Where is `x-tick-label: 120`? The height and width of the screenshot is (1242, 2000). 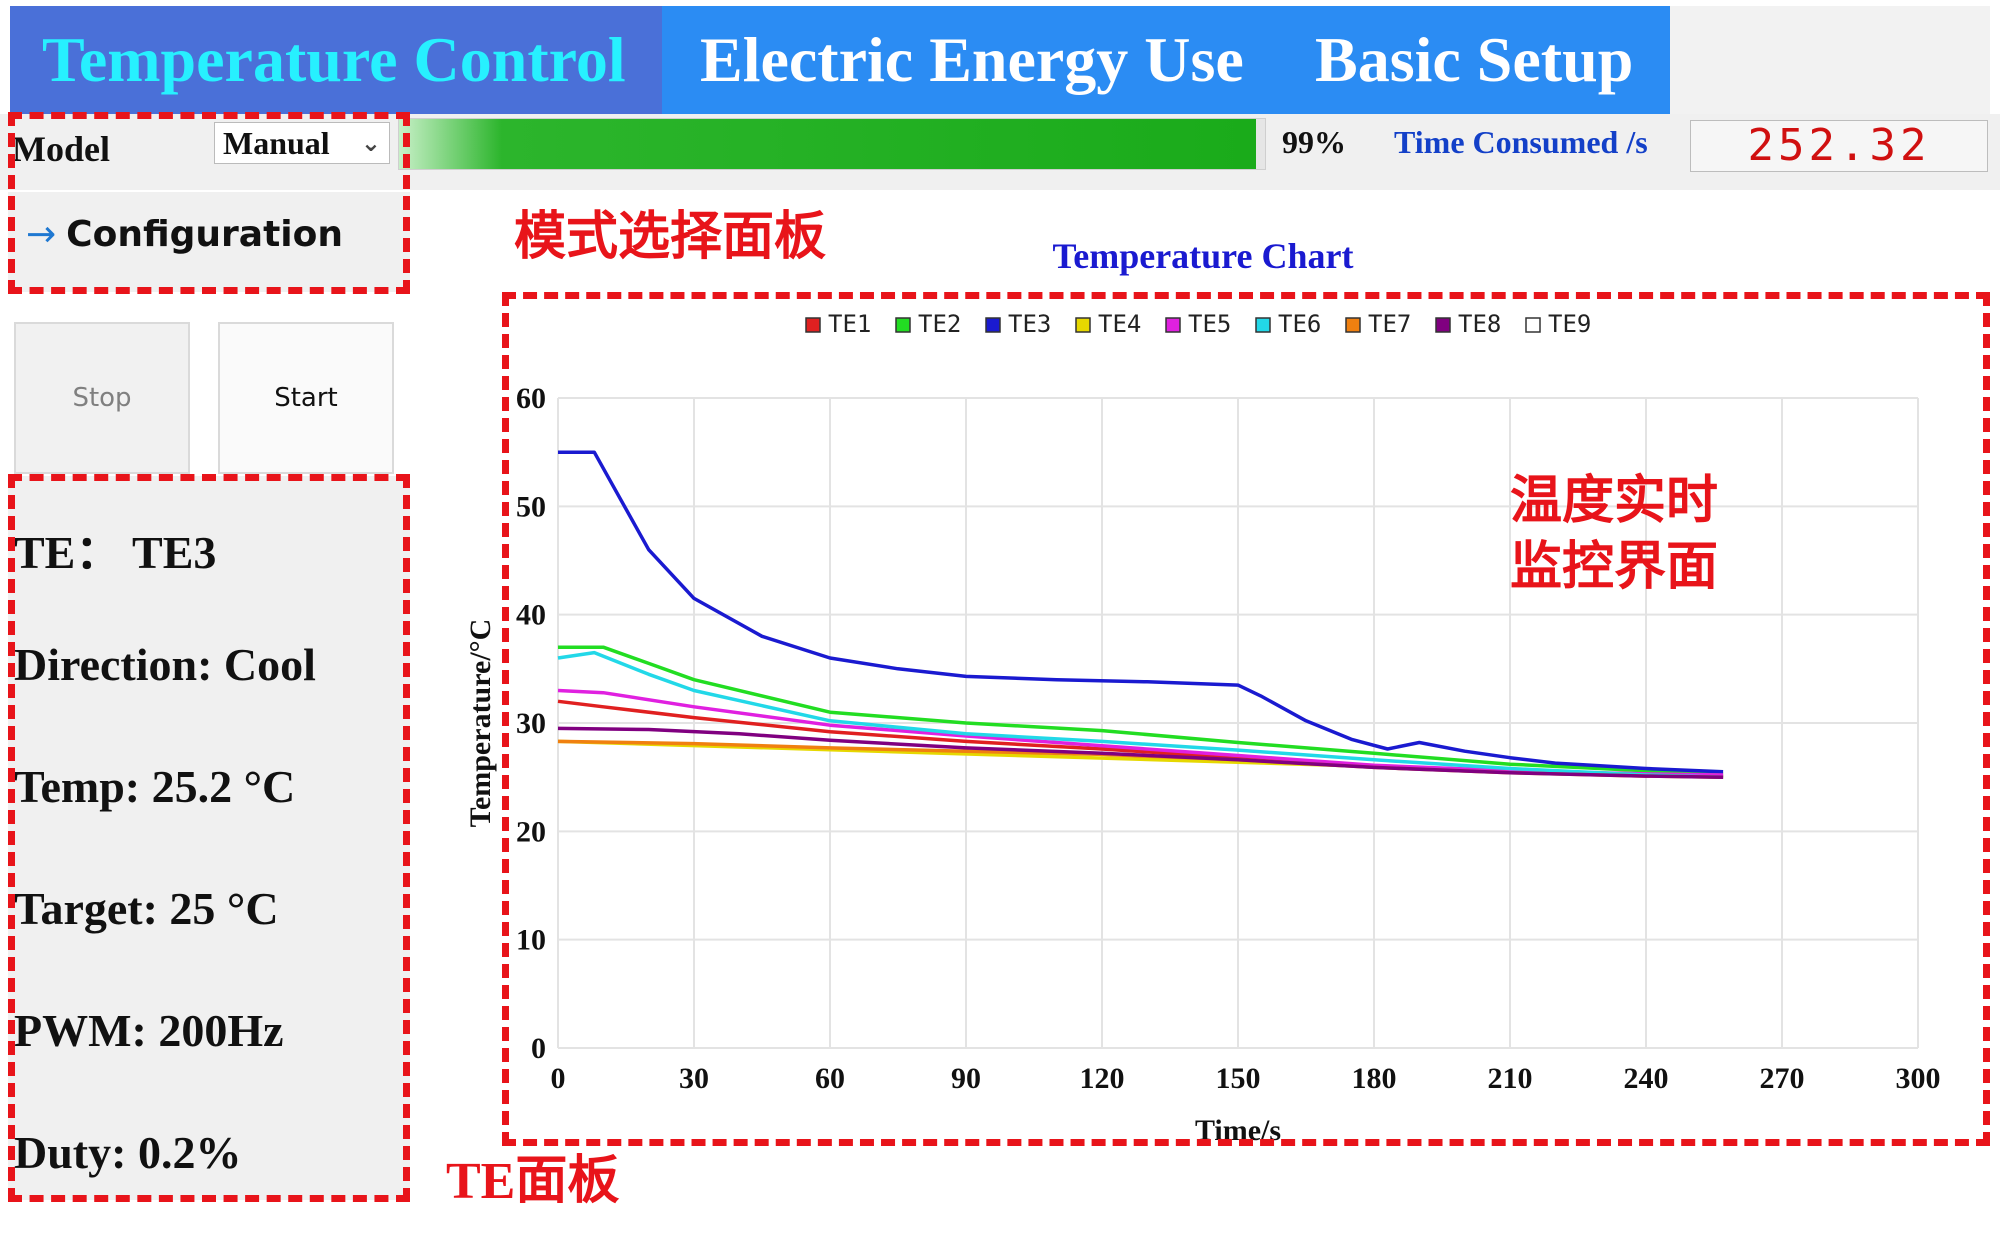
x-tick-label: 120 is located at coordinates (1102, 1078).